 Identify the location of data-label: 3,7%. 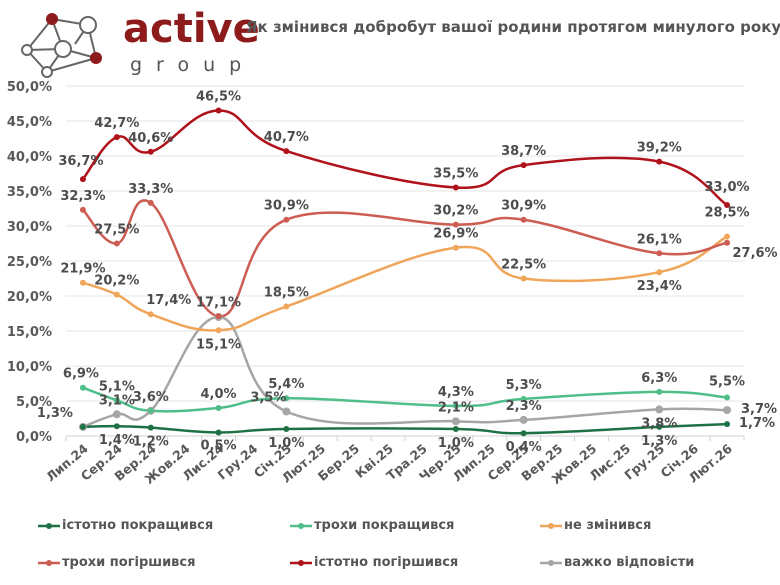
(759, 409).